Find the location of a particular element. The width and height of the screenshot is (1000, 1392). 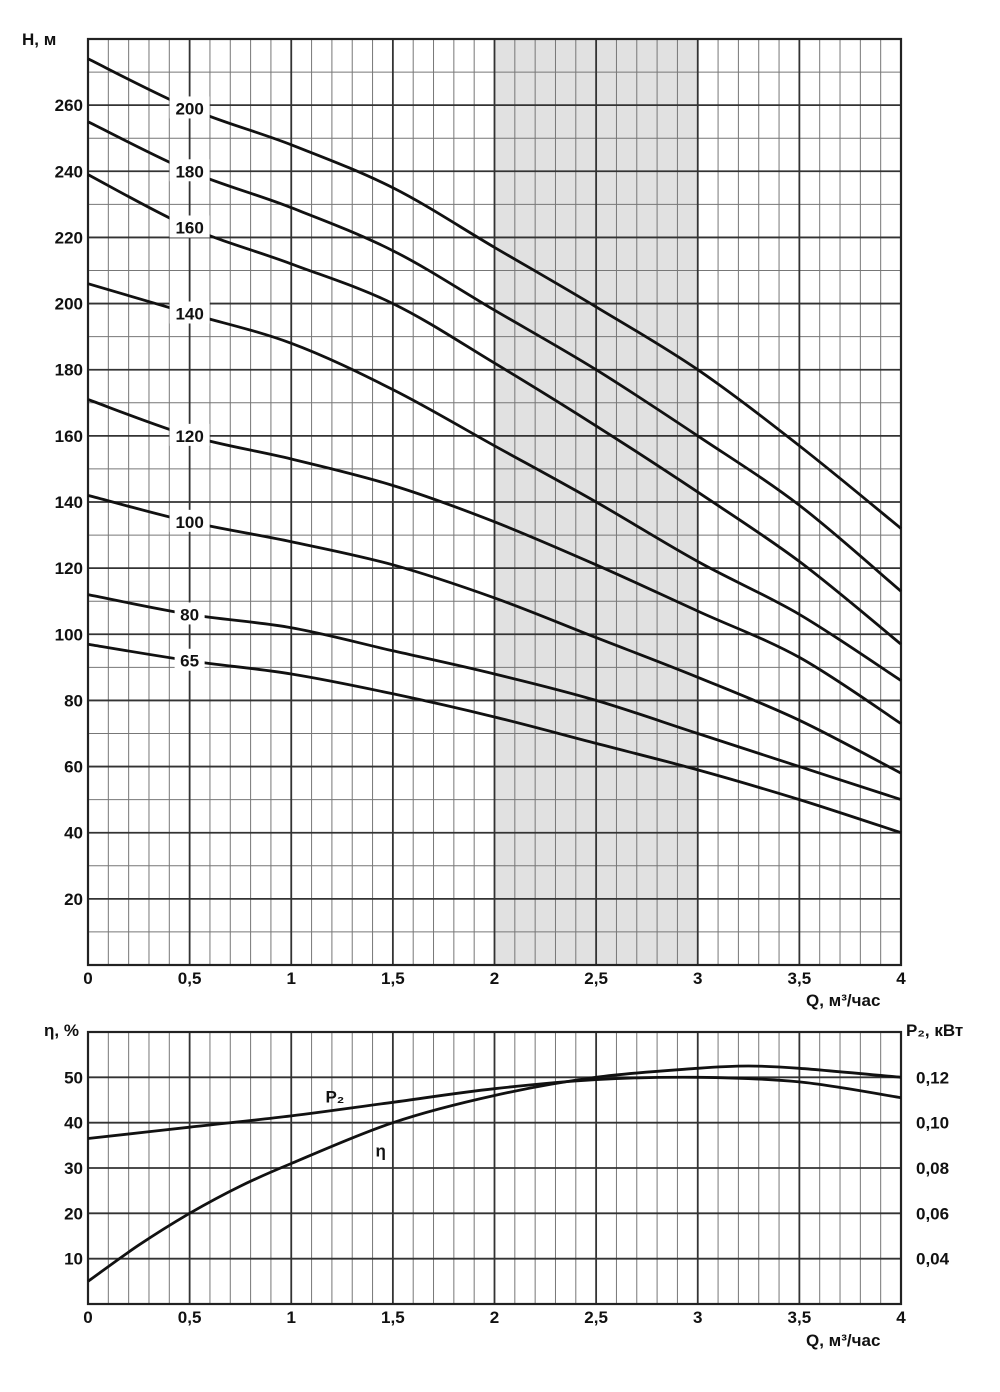

y-axis-label: H, м is located at coordinates (39, 39).